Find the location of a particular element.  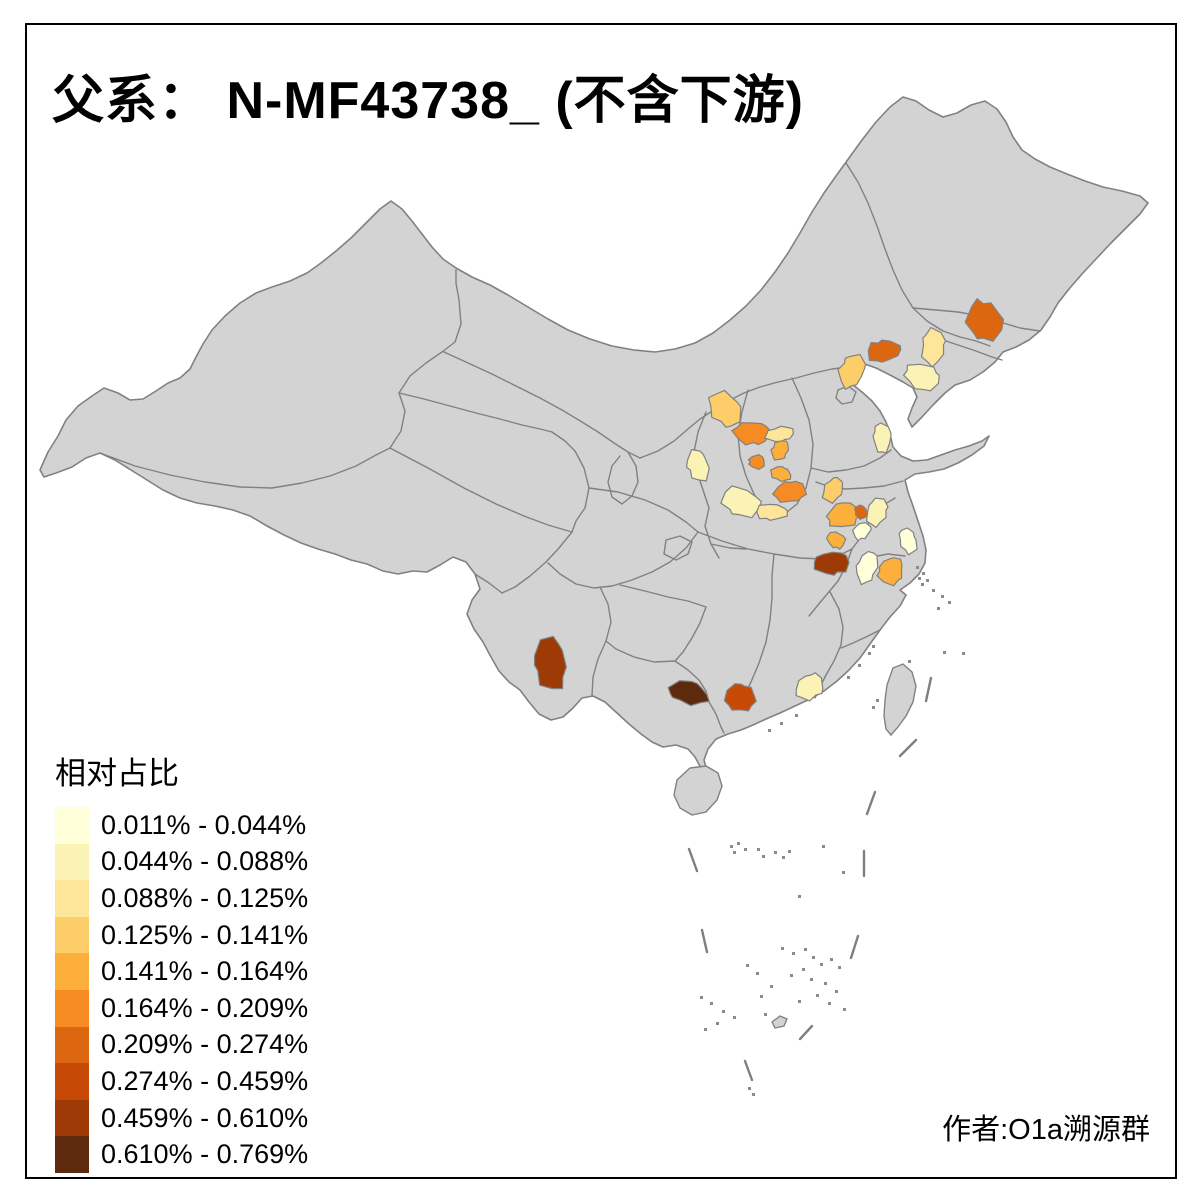

region-shanxi-northeast-pale is located at coordinates (778, 434).